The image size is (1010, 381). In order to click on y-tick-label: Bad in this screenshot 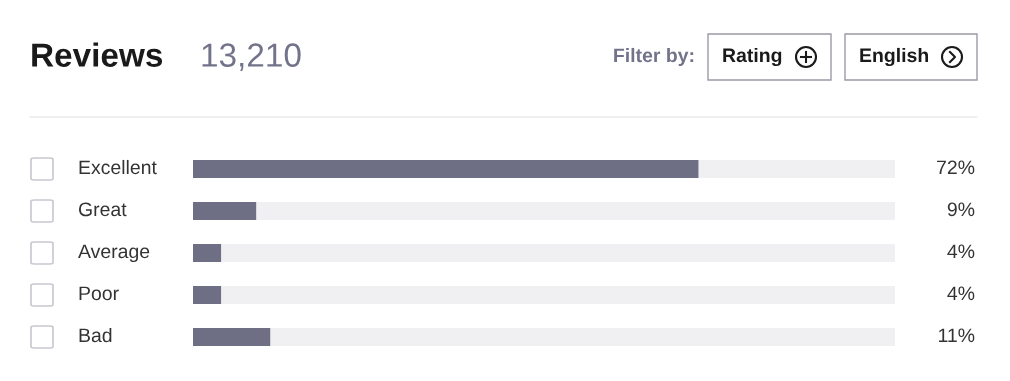, I will do `click(95, 335)`.